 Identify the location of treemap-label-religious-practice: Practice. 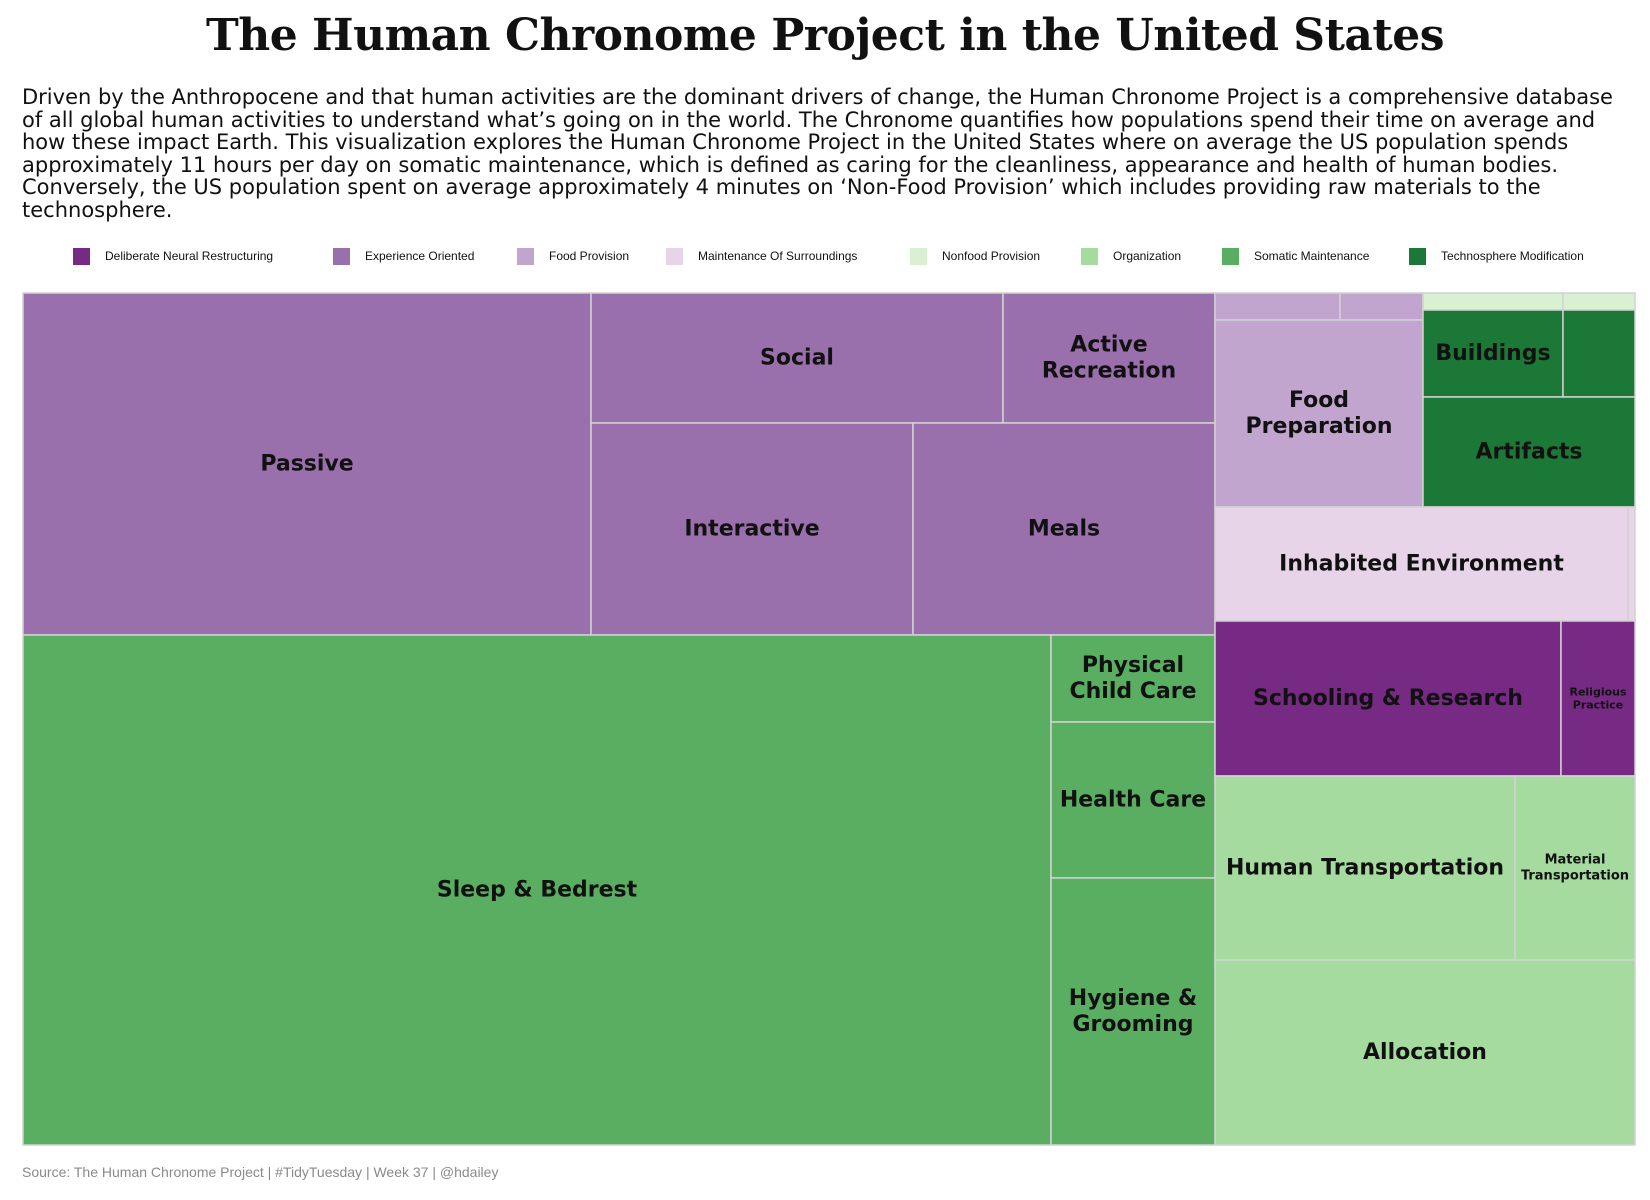
(1598, 705).